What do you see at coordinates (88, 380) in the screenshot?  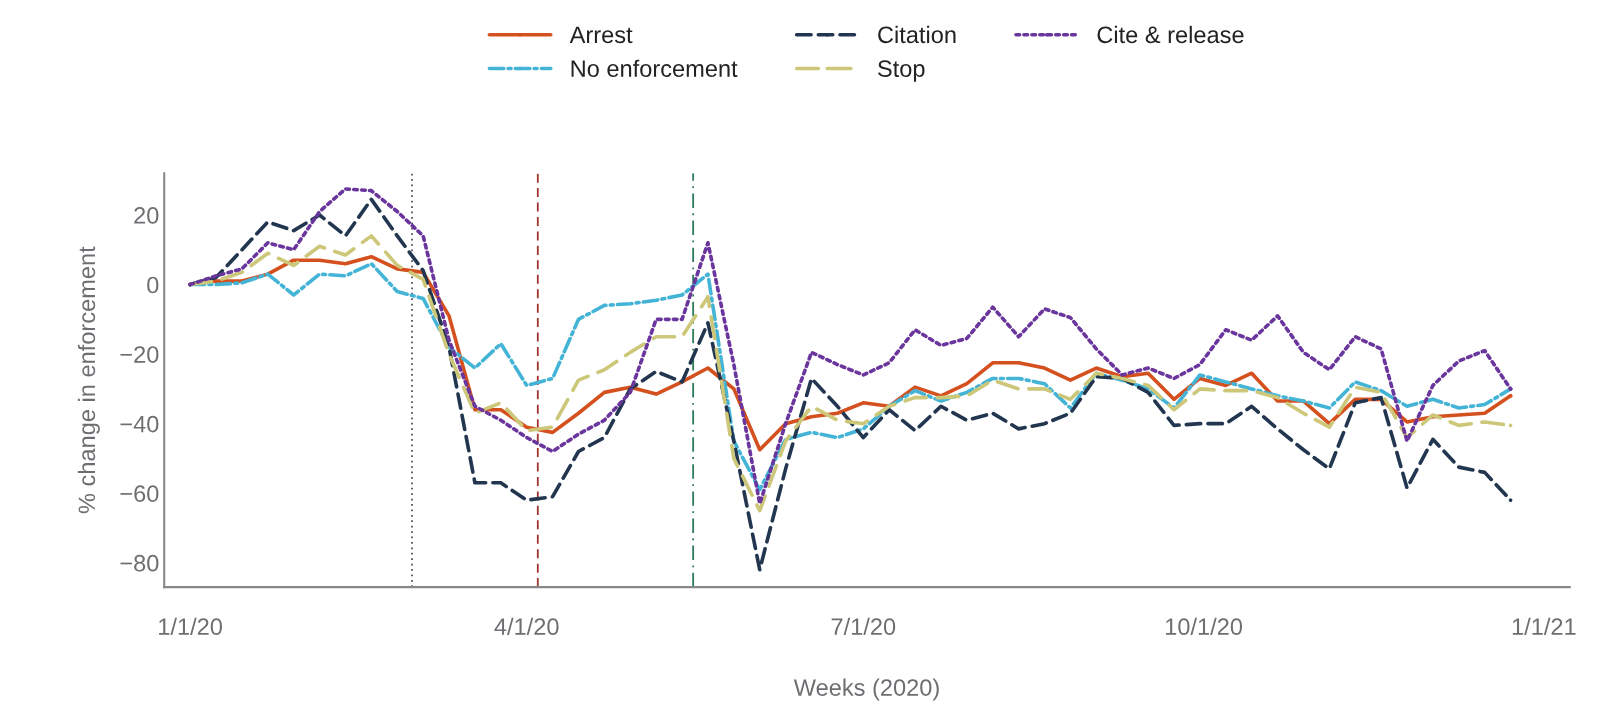 I see `y-axis-title: % change in enforcement` at bounding box center [88, 380].